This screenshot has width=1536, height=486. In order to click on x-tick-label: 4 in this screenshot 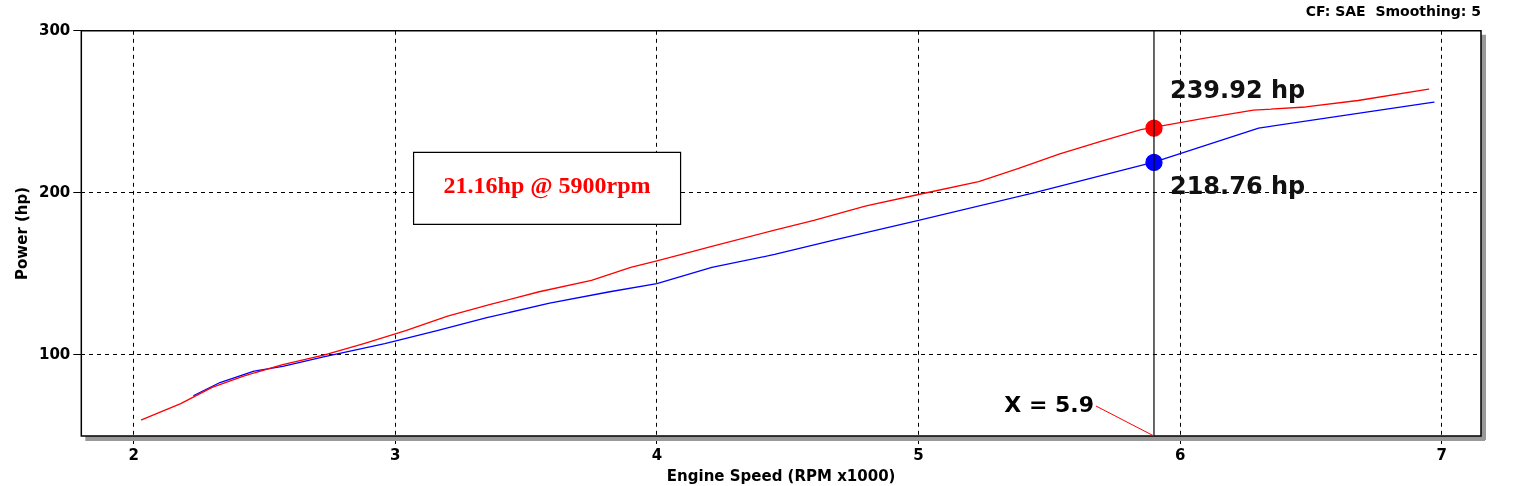, I will do `click(657, 454)`.